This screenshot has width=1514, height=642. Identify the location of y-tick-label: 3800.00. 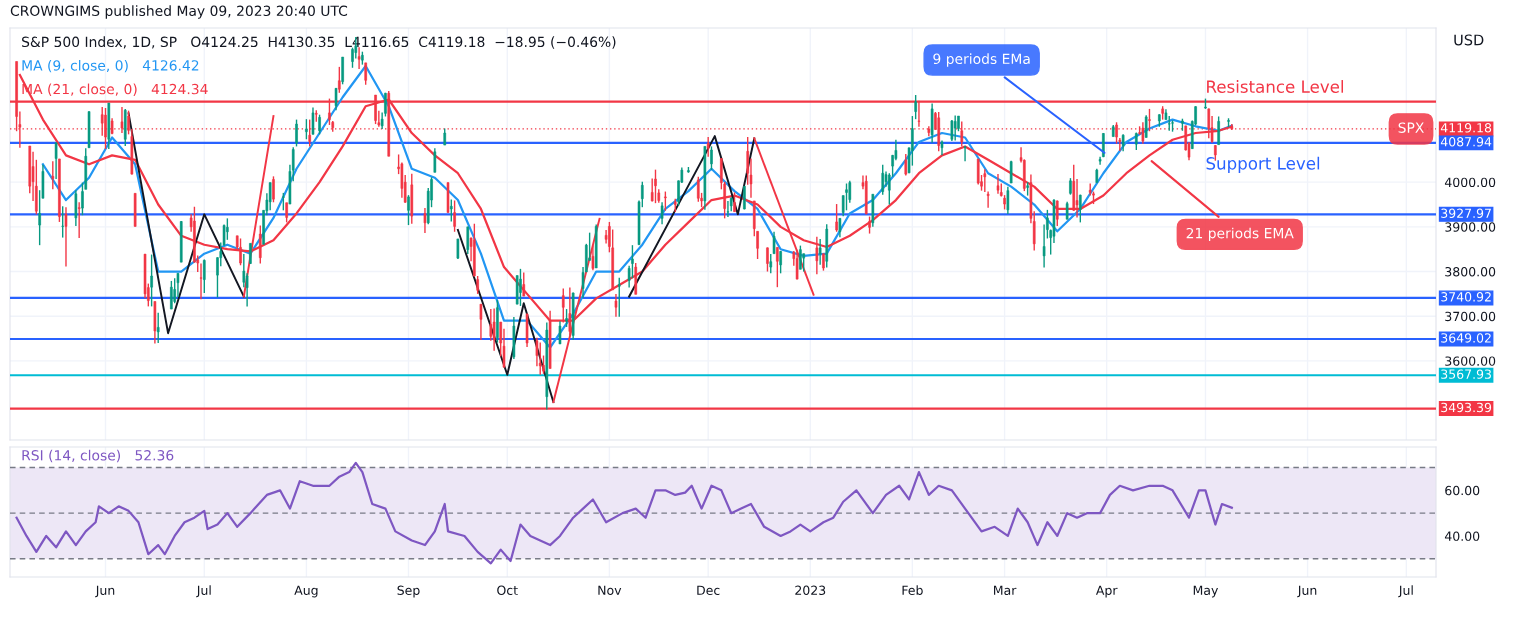
(1470, 272).